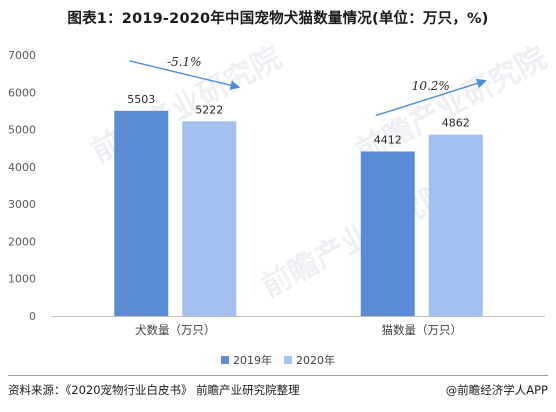  What do you see at coordinates (22, 167) in the screenshot?
I see `y-tick-label: 4000` at bounding box center [22, 167].